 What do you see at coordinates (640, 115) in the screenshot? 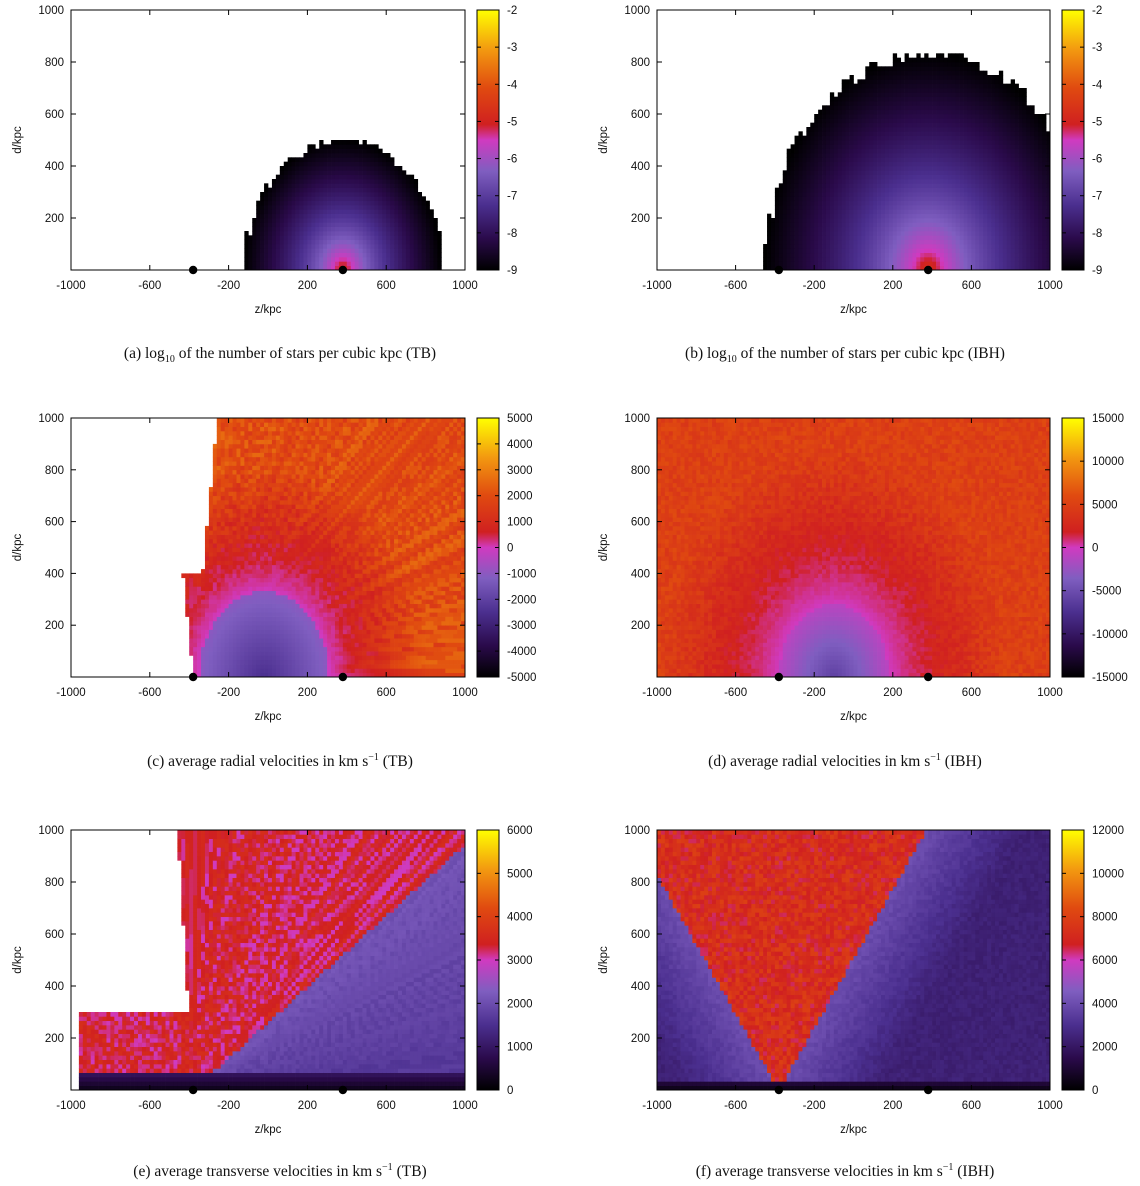
I see `y-tick-label: 600` at bounding box center [640, 115].